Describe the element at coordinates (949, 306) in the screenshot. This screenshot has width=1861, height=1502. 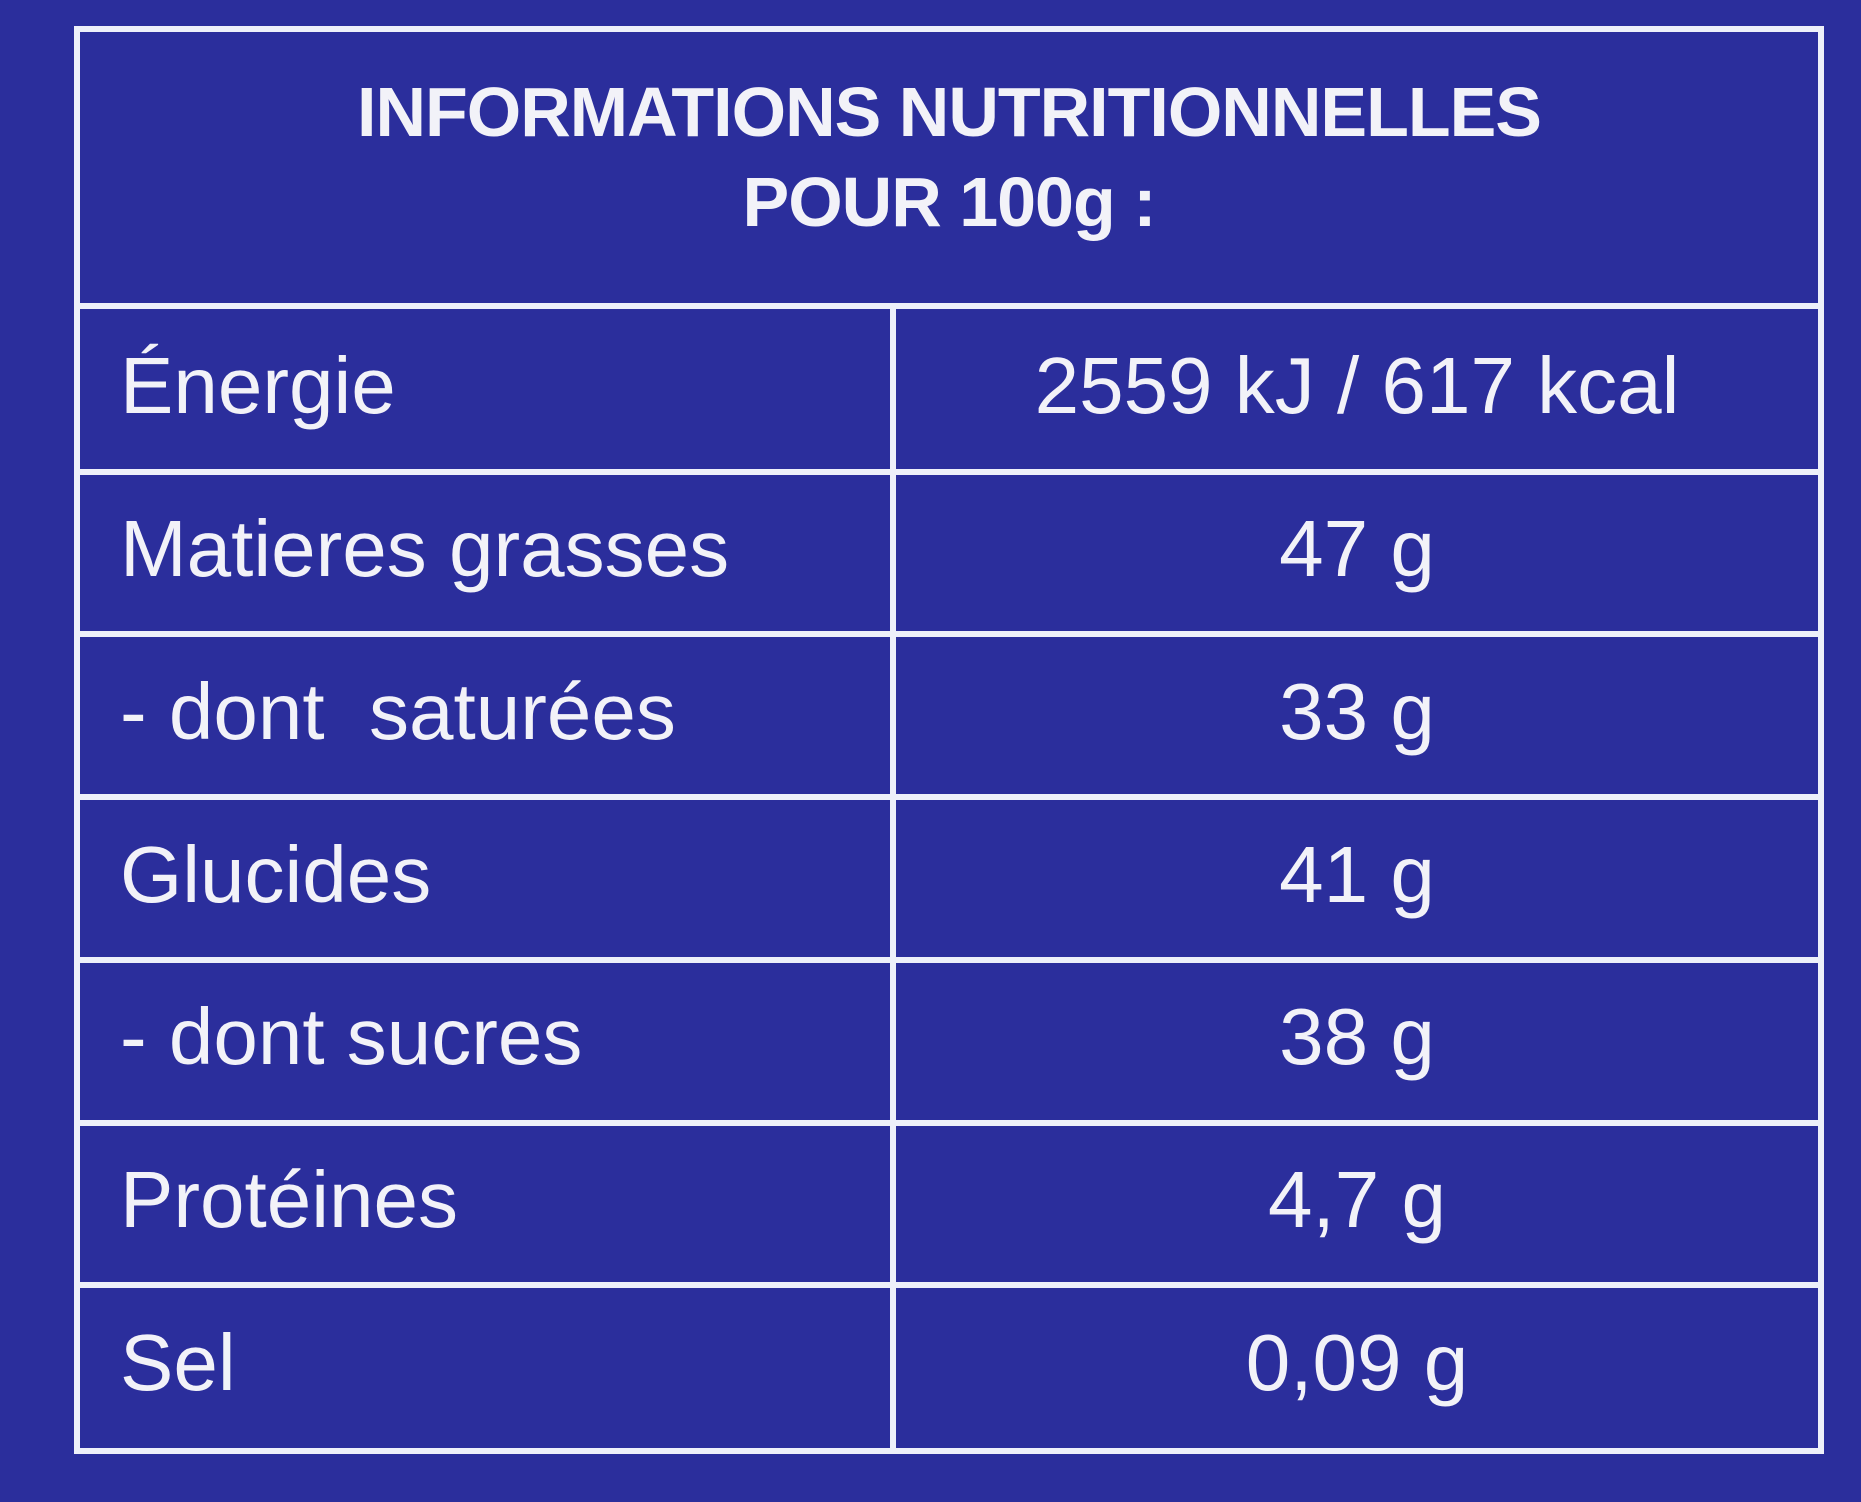
I see `header-rule` at that location.